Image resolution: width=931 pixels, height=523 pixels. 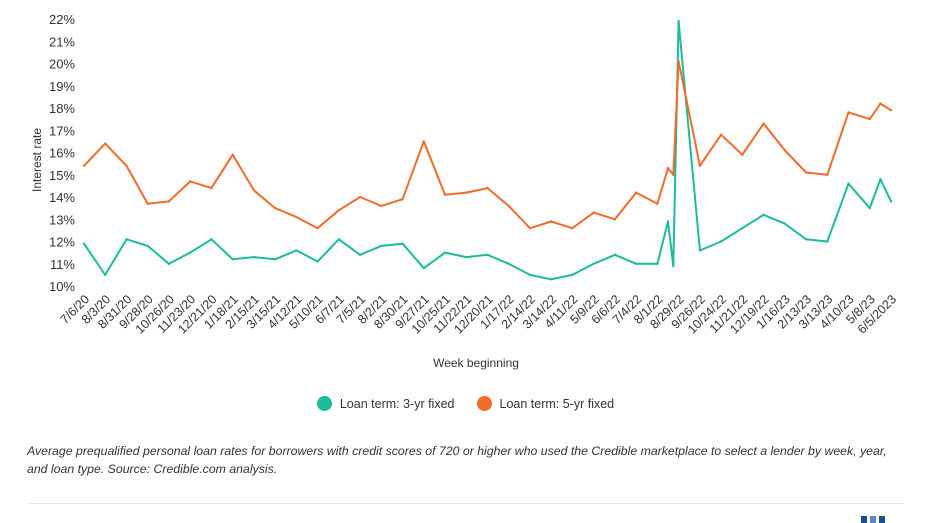 I want to click on y-axis-ticks: 10% 11% 12% 13% 14% 15% 16% 17% 18% 19% 20% 21% 22%, so click(x=62, y=153).